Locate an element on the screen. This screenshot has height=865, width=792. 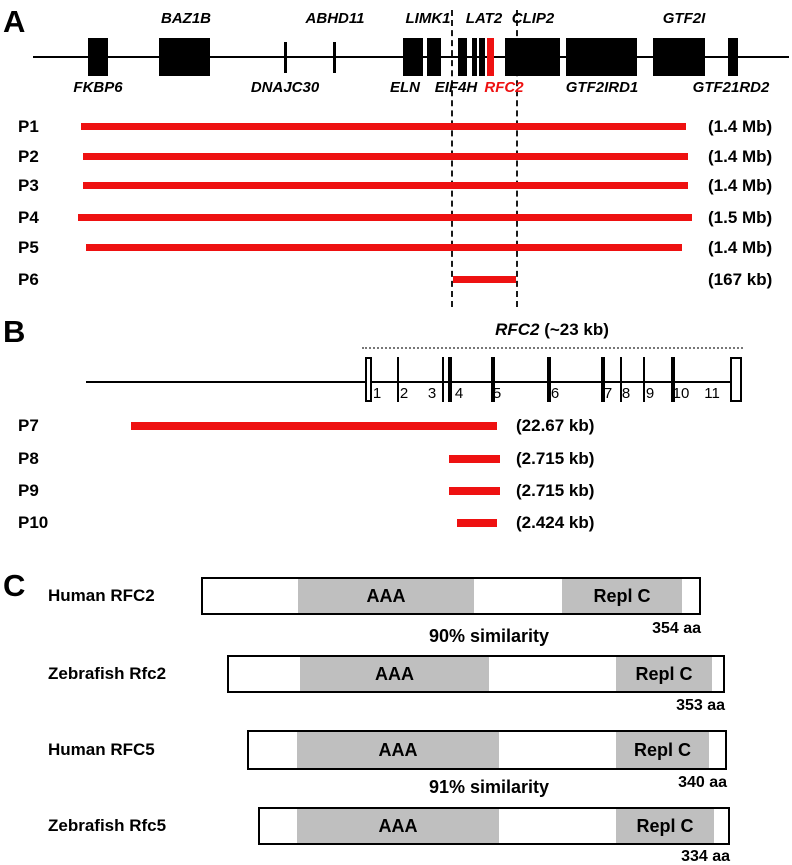
protein-box-zebrafish-rfc5: AAA Repl C is located at coordinates (494, 826).